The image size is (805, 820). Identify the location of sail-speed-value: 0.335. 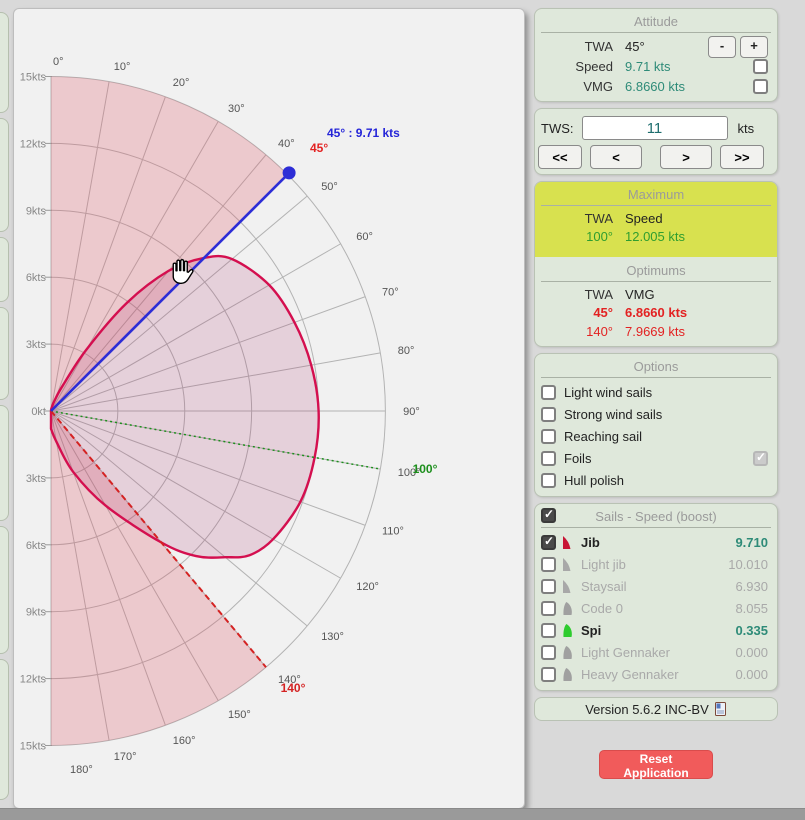
(751, 630).